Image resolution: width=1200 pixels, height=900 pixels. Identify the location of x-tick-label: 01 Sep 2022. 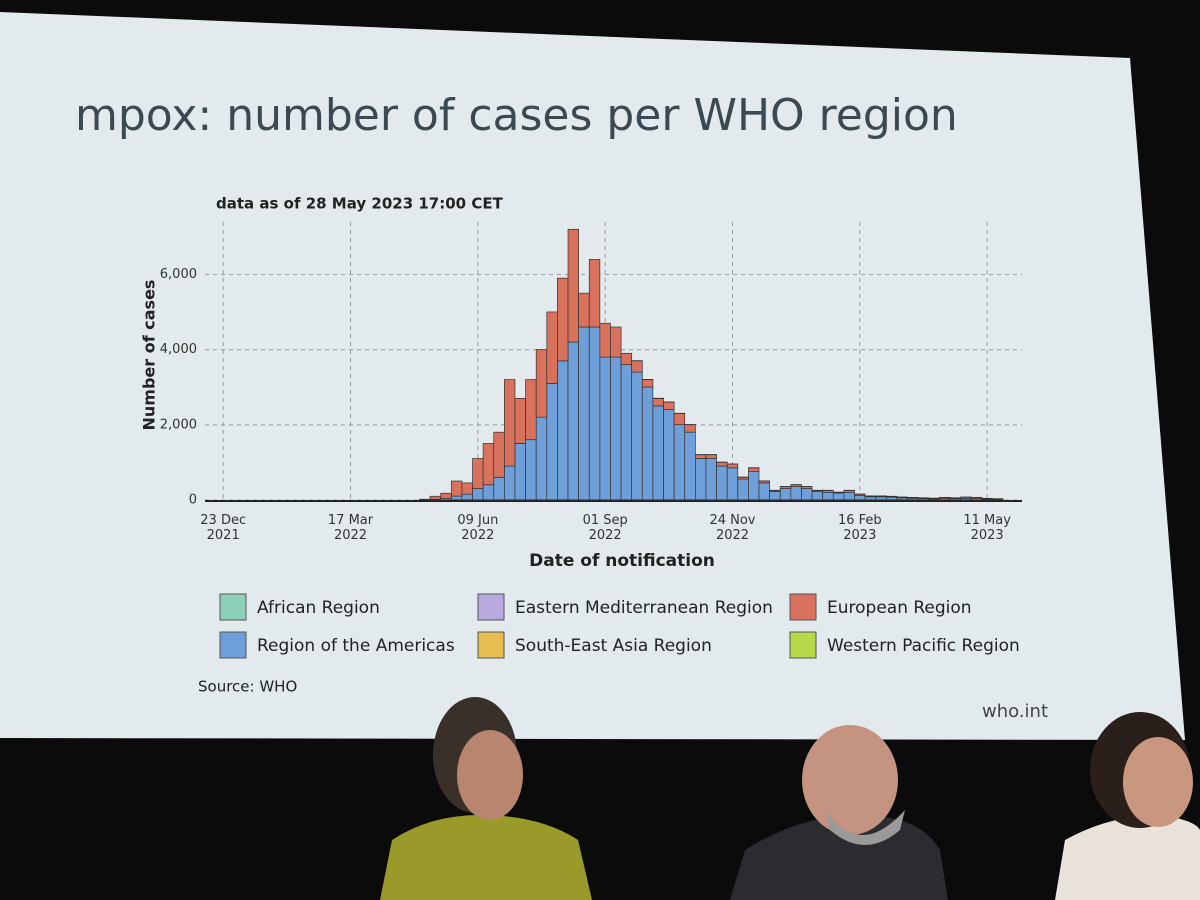
(605, 528).